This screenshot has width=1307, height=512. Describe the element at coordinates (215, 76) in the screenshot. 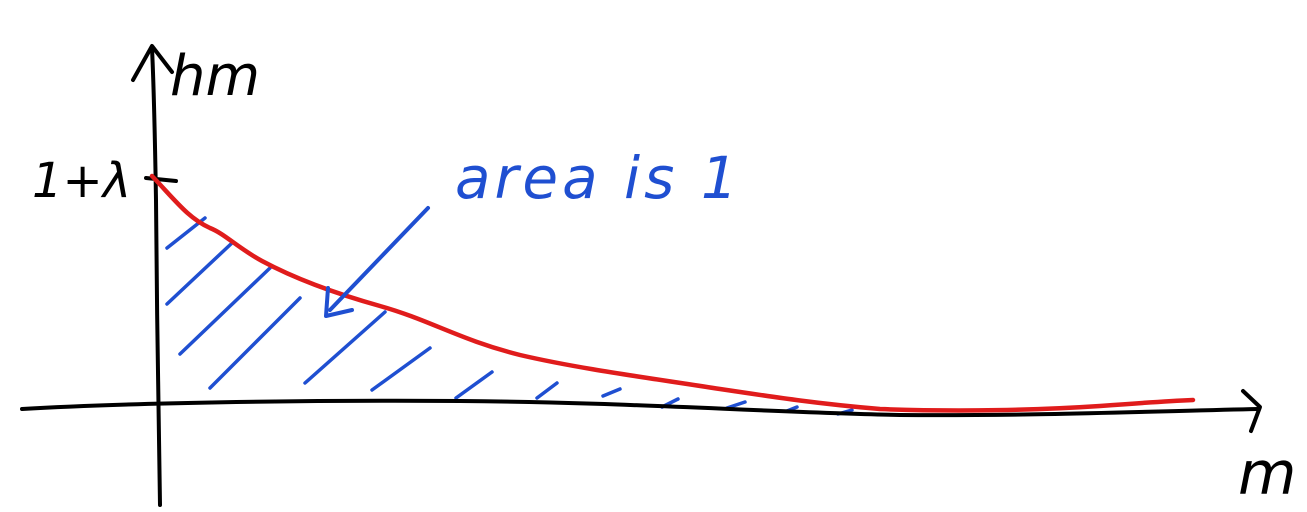

I see `y-axis-label: hm` at that location.